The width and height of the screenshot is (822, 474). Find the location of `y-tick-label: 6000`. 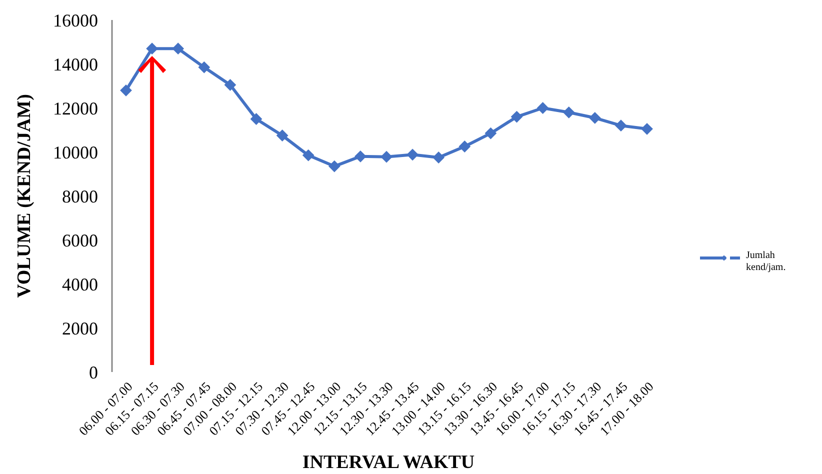

y-tick-label: 6000 is located at coordinates (80, 240).